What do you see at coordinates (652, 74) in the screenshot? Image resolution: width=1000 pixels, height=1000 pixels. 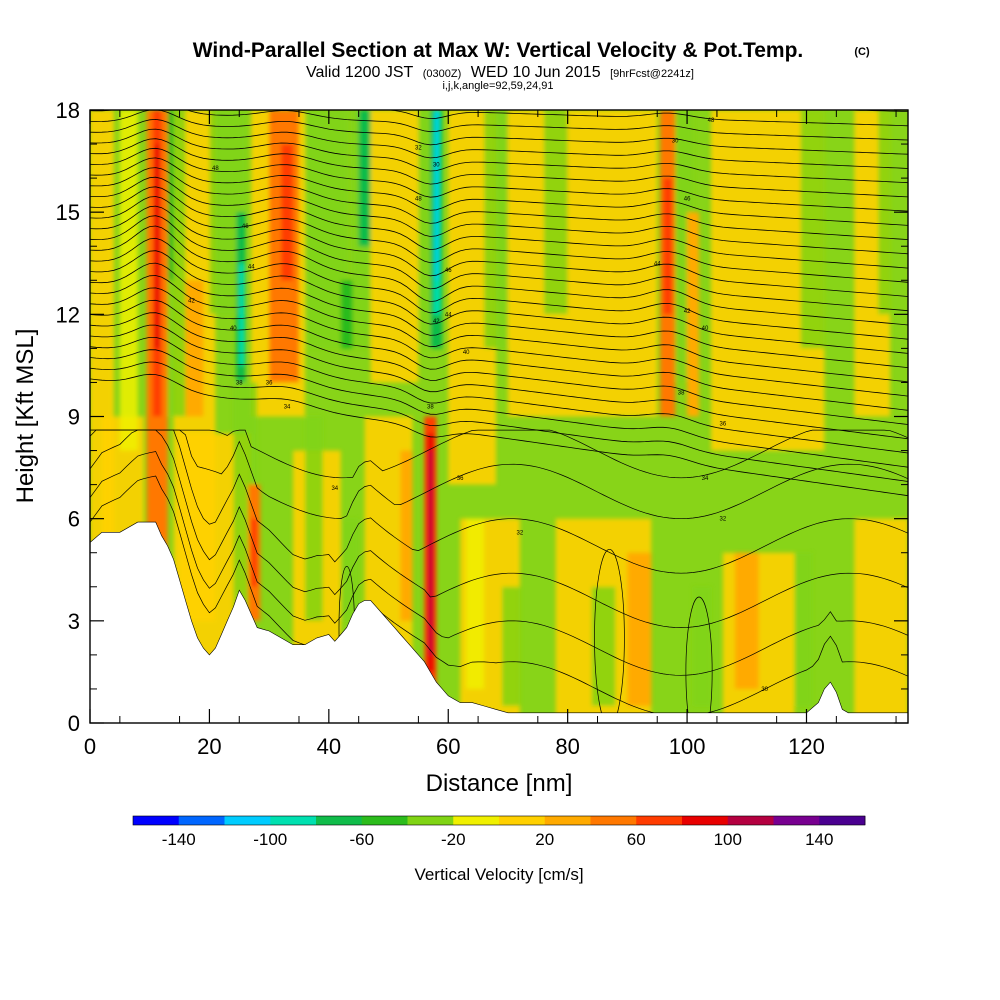 I see `forecast-info: [9hrFcst@2241z]` at bounding box center [652, 74].